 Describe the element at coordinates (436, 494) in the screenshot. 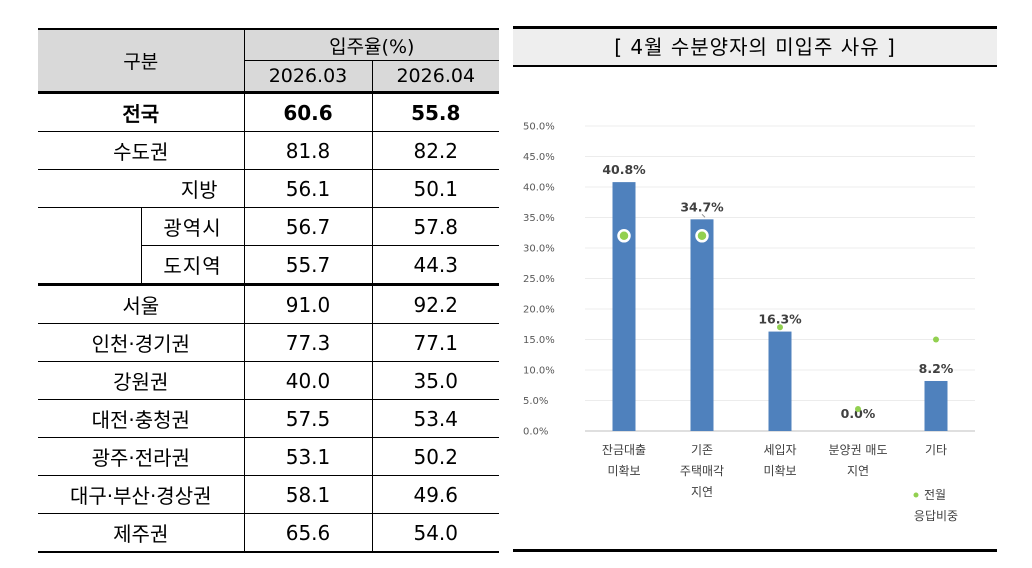

I see `row-value-2026-04: 49.6` at that location.